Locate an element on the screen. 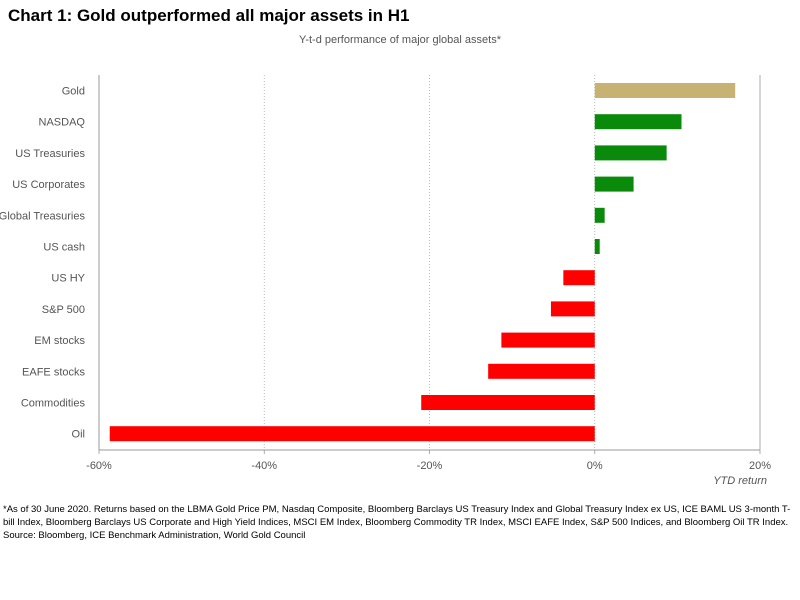 The width and height of the screenshot is (800, 600). category-label: Oil is located at coordinates (78, 435).